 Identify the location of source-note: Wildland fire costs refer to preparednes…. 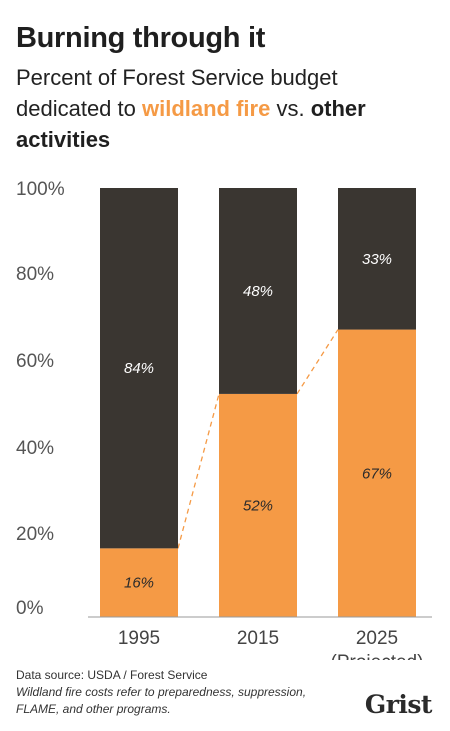
(161, 700).